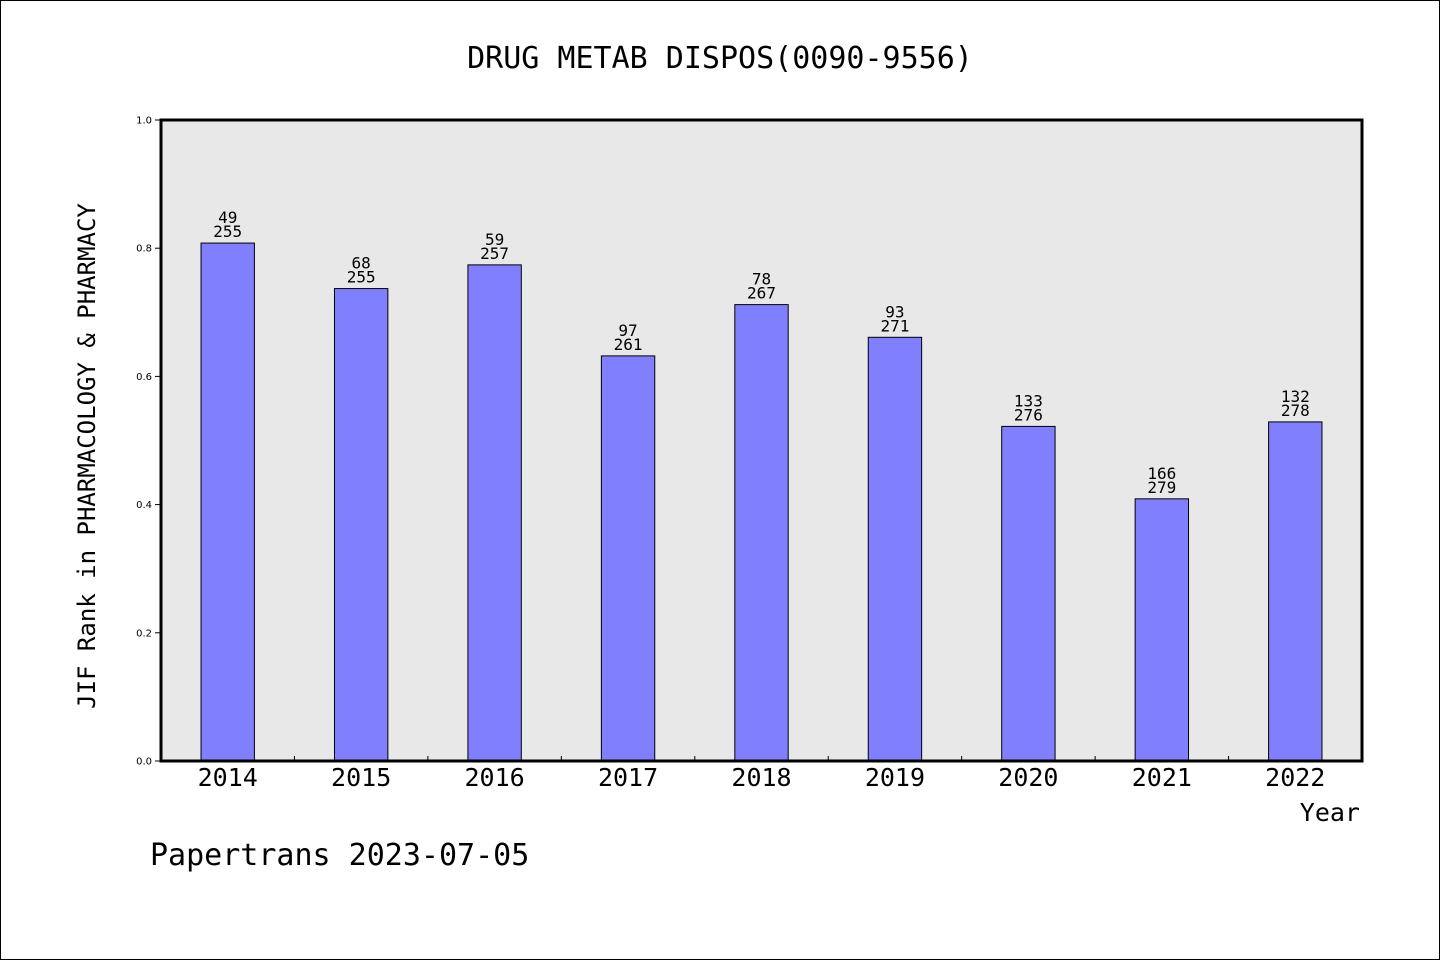 The width and height of the screenshot is (1440, 960). I want to click on bar-total-label-2021: 279, so click(1161, 487).